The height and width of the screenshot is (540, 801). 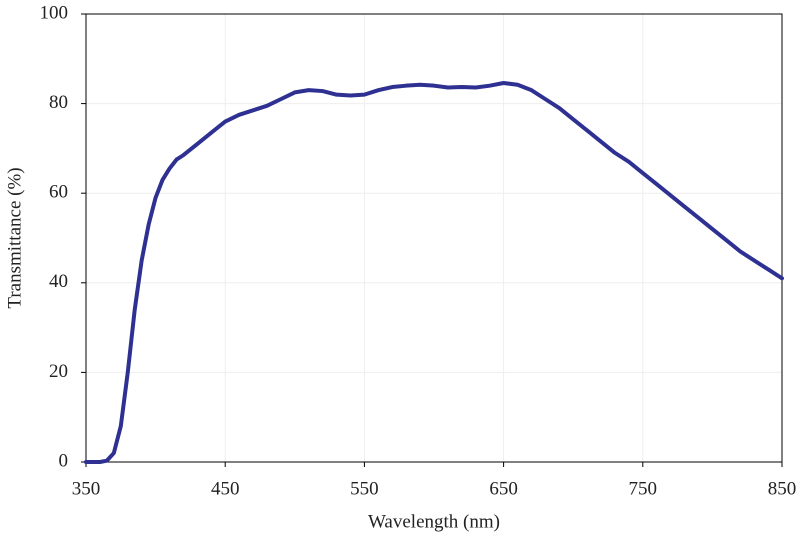 What do you see at coordinates (225, 488) in the screenshot?
I see `x-tick-label: 450` at bounding box center [225, 488].